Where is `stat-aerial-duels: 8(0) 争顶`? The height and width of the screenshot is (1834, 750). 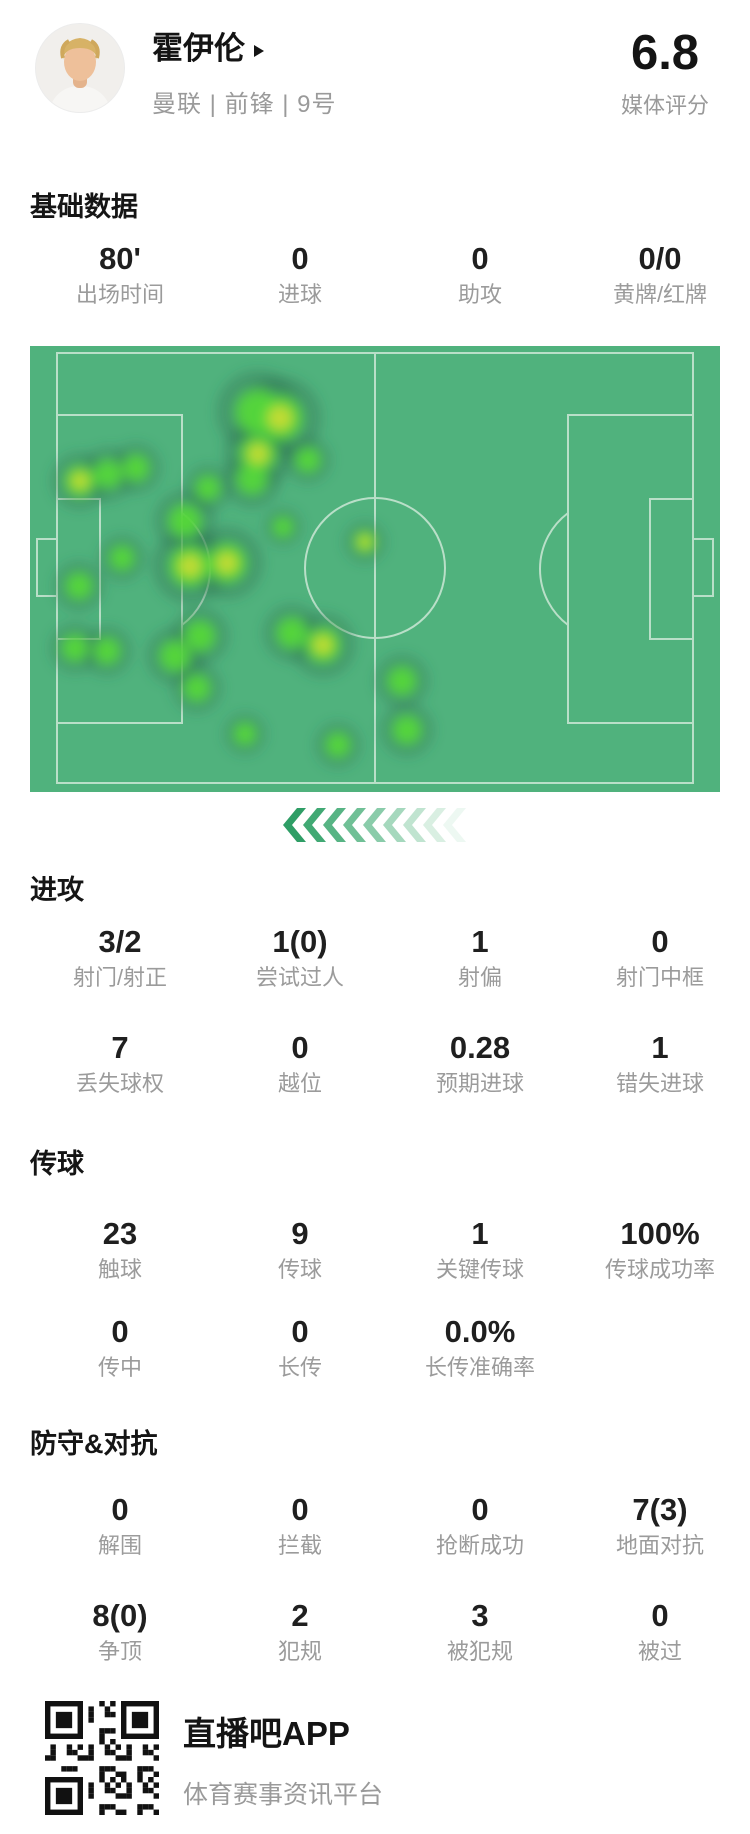
stat-aerial-duels: 8(0) 争顶 is located at coordinates (120, 1631).